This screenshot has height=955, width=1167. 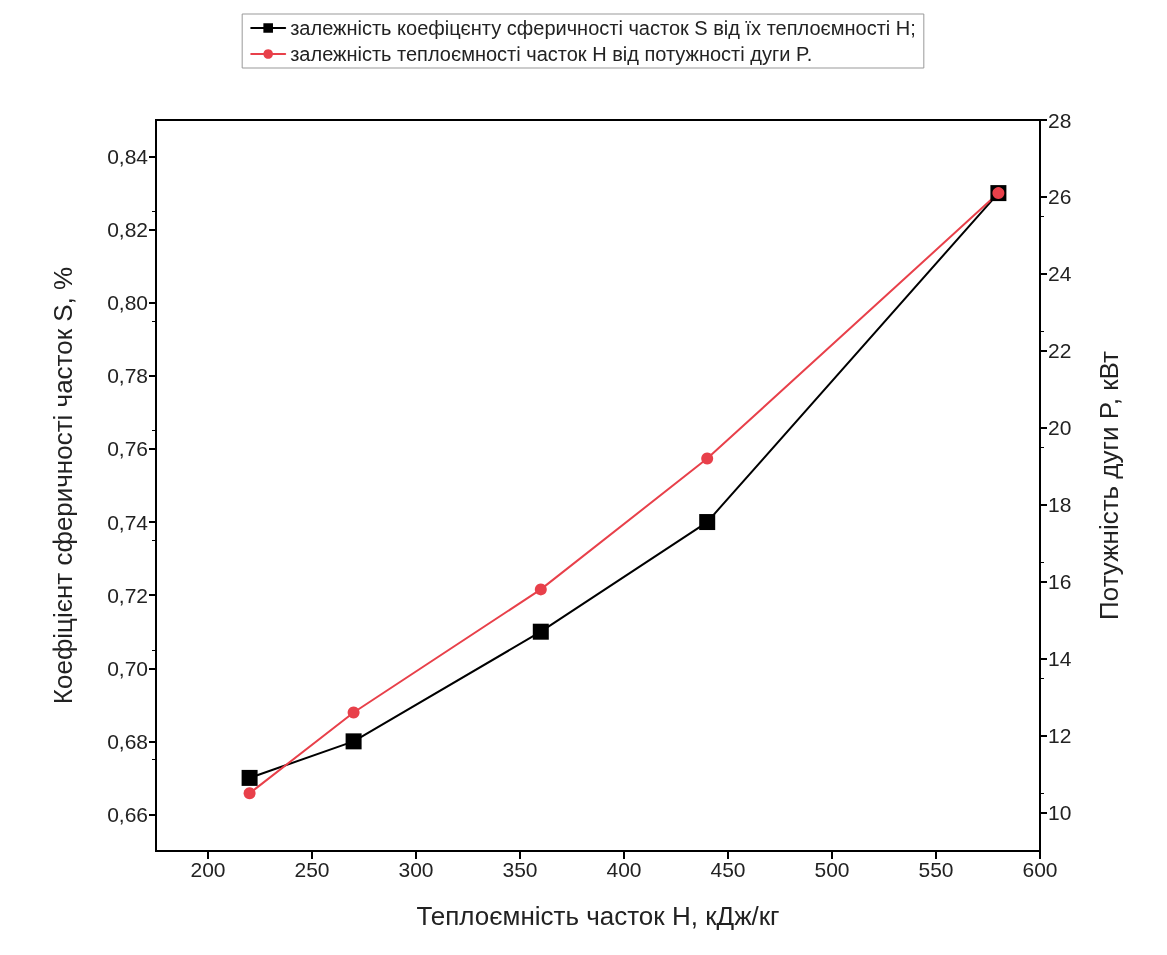 I want to click on y-tick-label: 0,76, so click(x=127, y=449).